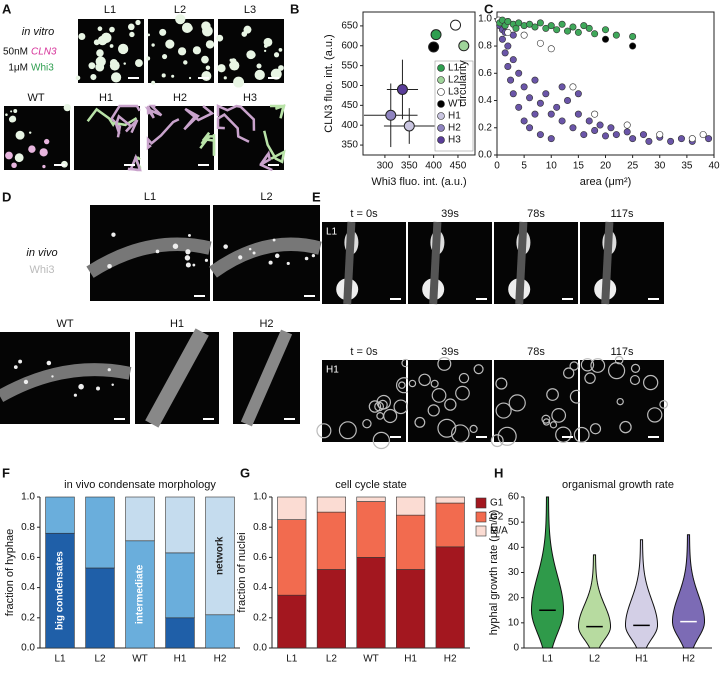 This screenshot has height=690, width=720. Describe the element at coordinates (349, 26) in the screenshot. I see `y-tick-label: 650` at that location.